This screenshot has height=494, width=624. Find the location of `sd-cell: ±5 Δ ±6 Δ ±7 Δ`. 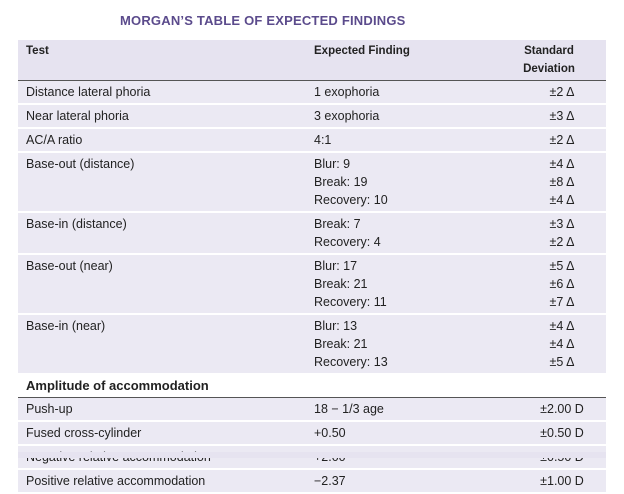

sd-cell: ±5 Δ ±6 Δ ±7 Δ is located at coordinates (549, 284).